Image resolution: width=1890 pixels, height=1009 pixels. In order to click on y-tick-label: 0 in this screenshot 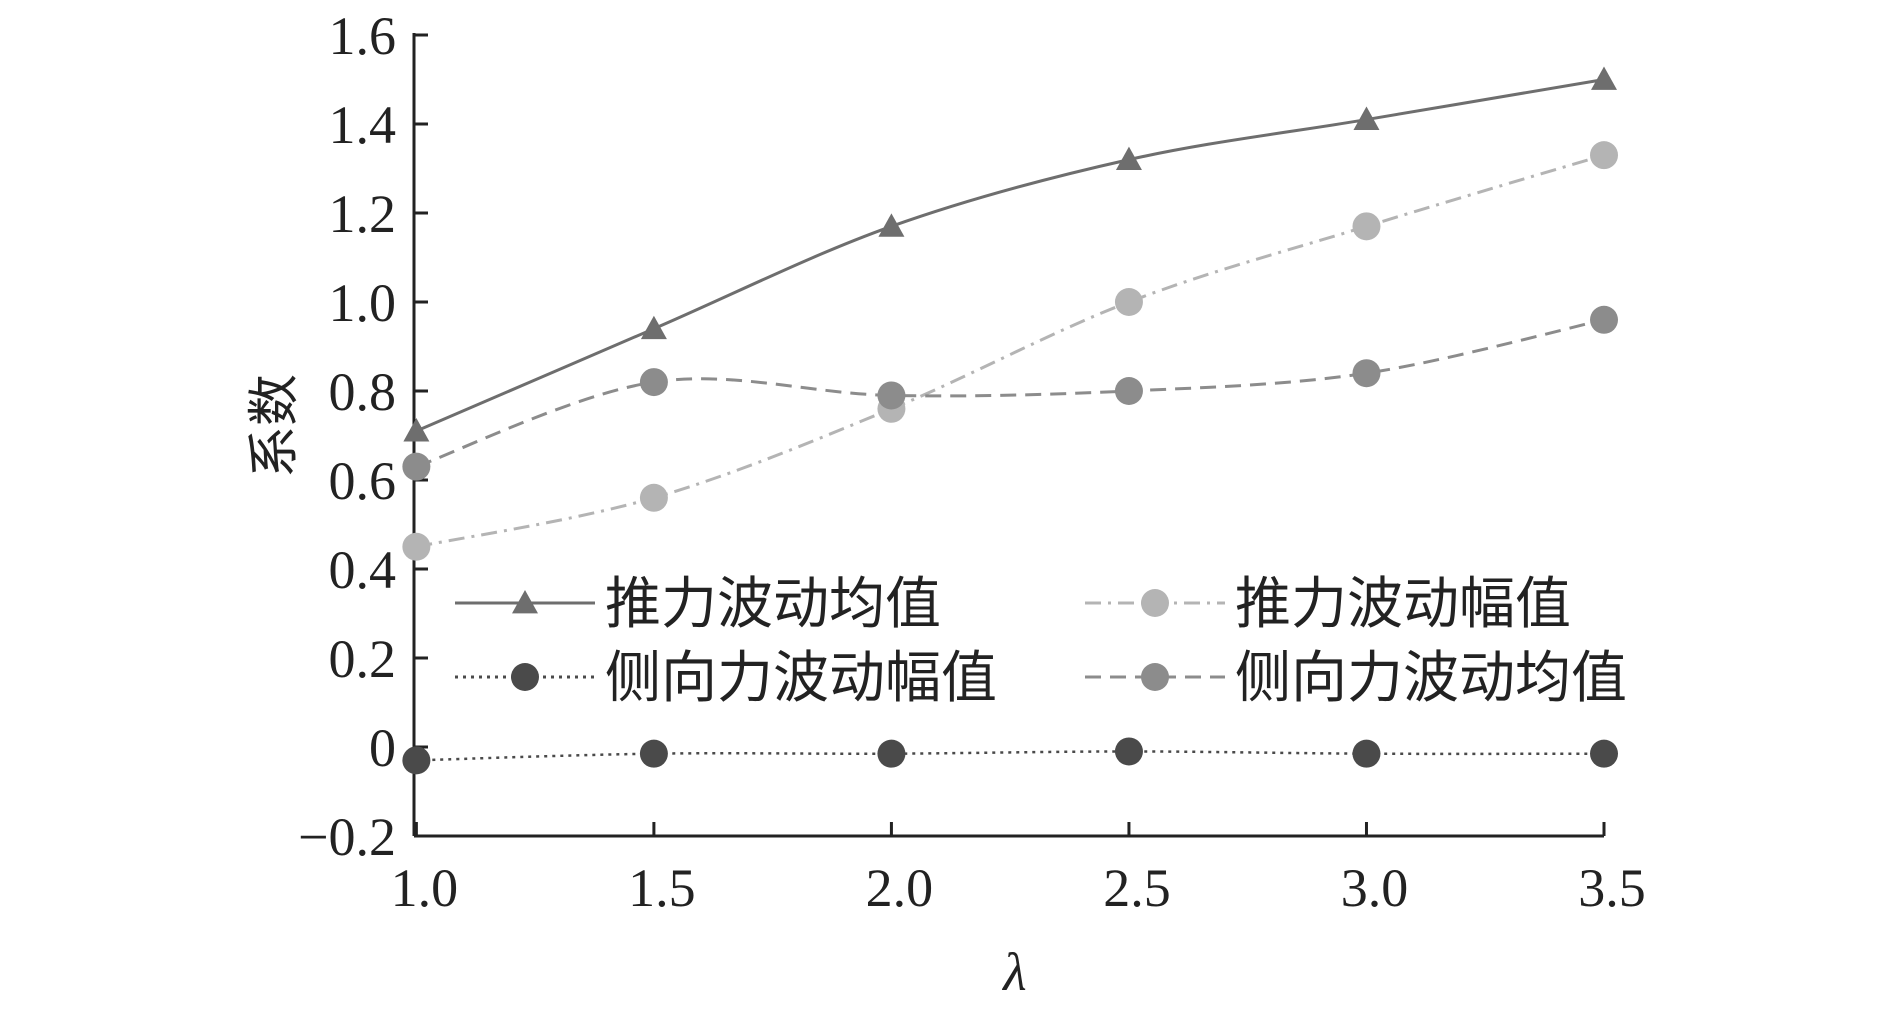, I will do `click(382, 748)`.